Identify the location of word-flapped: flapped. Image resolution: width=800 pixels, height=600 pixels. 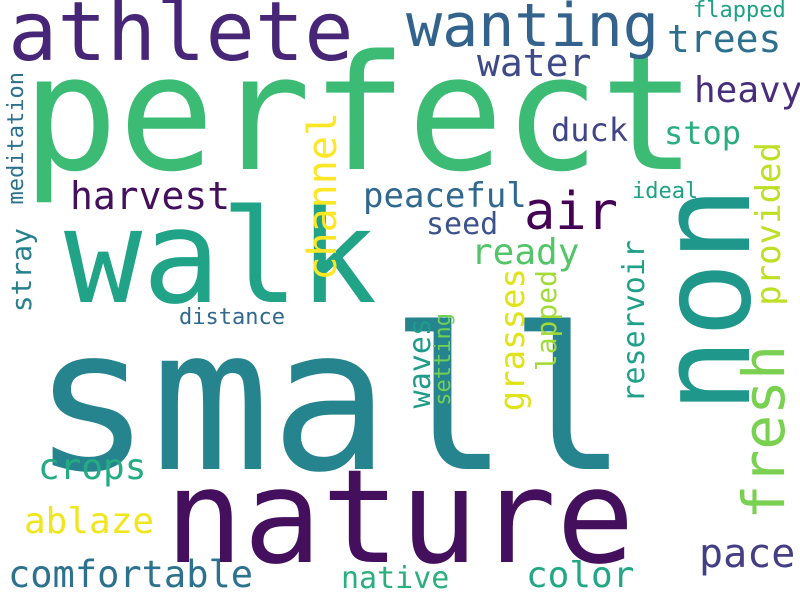
(739, 11).